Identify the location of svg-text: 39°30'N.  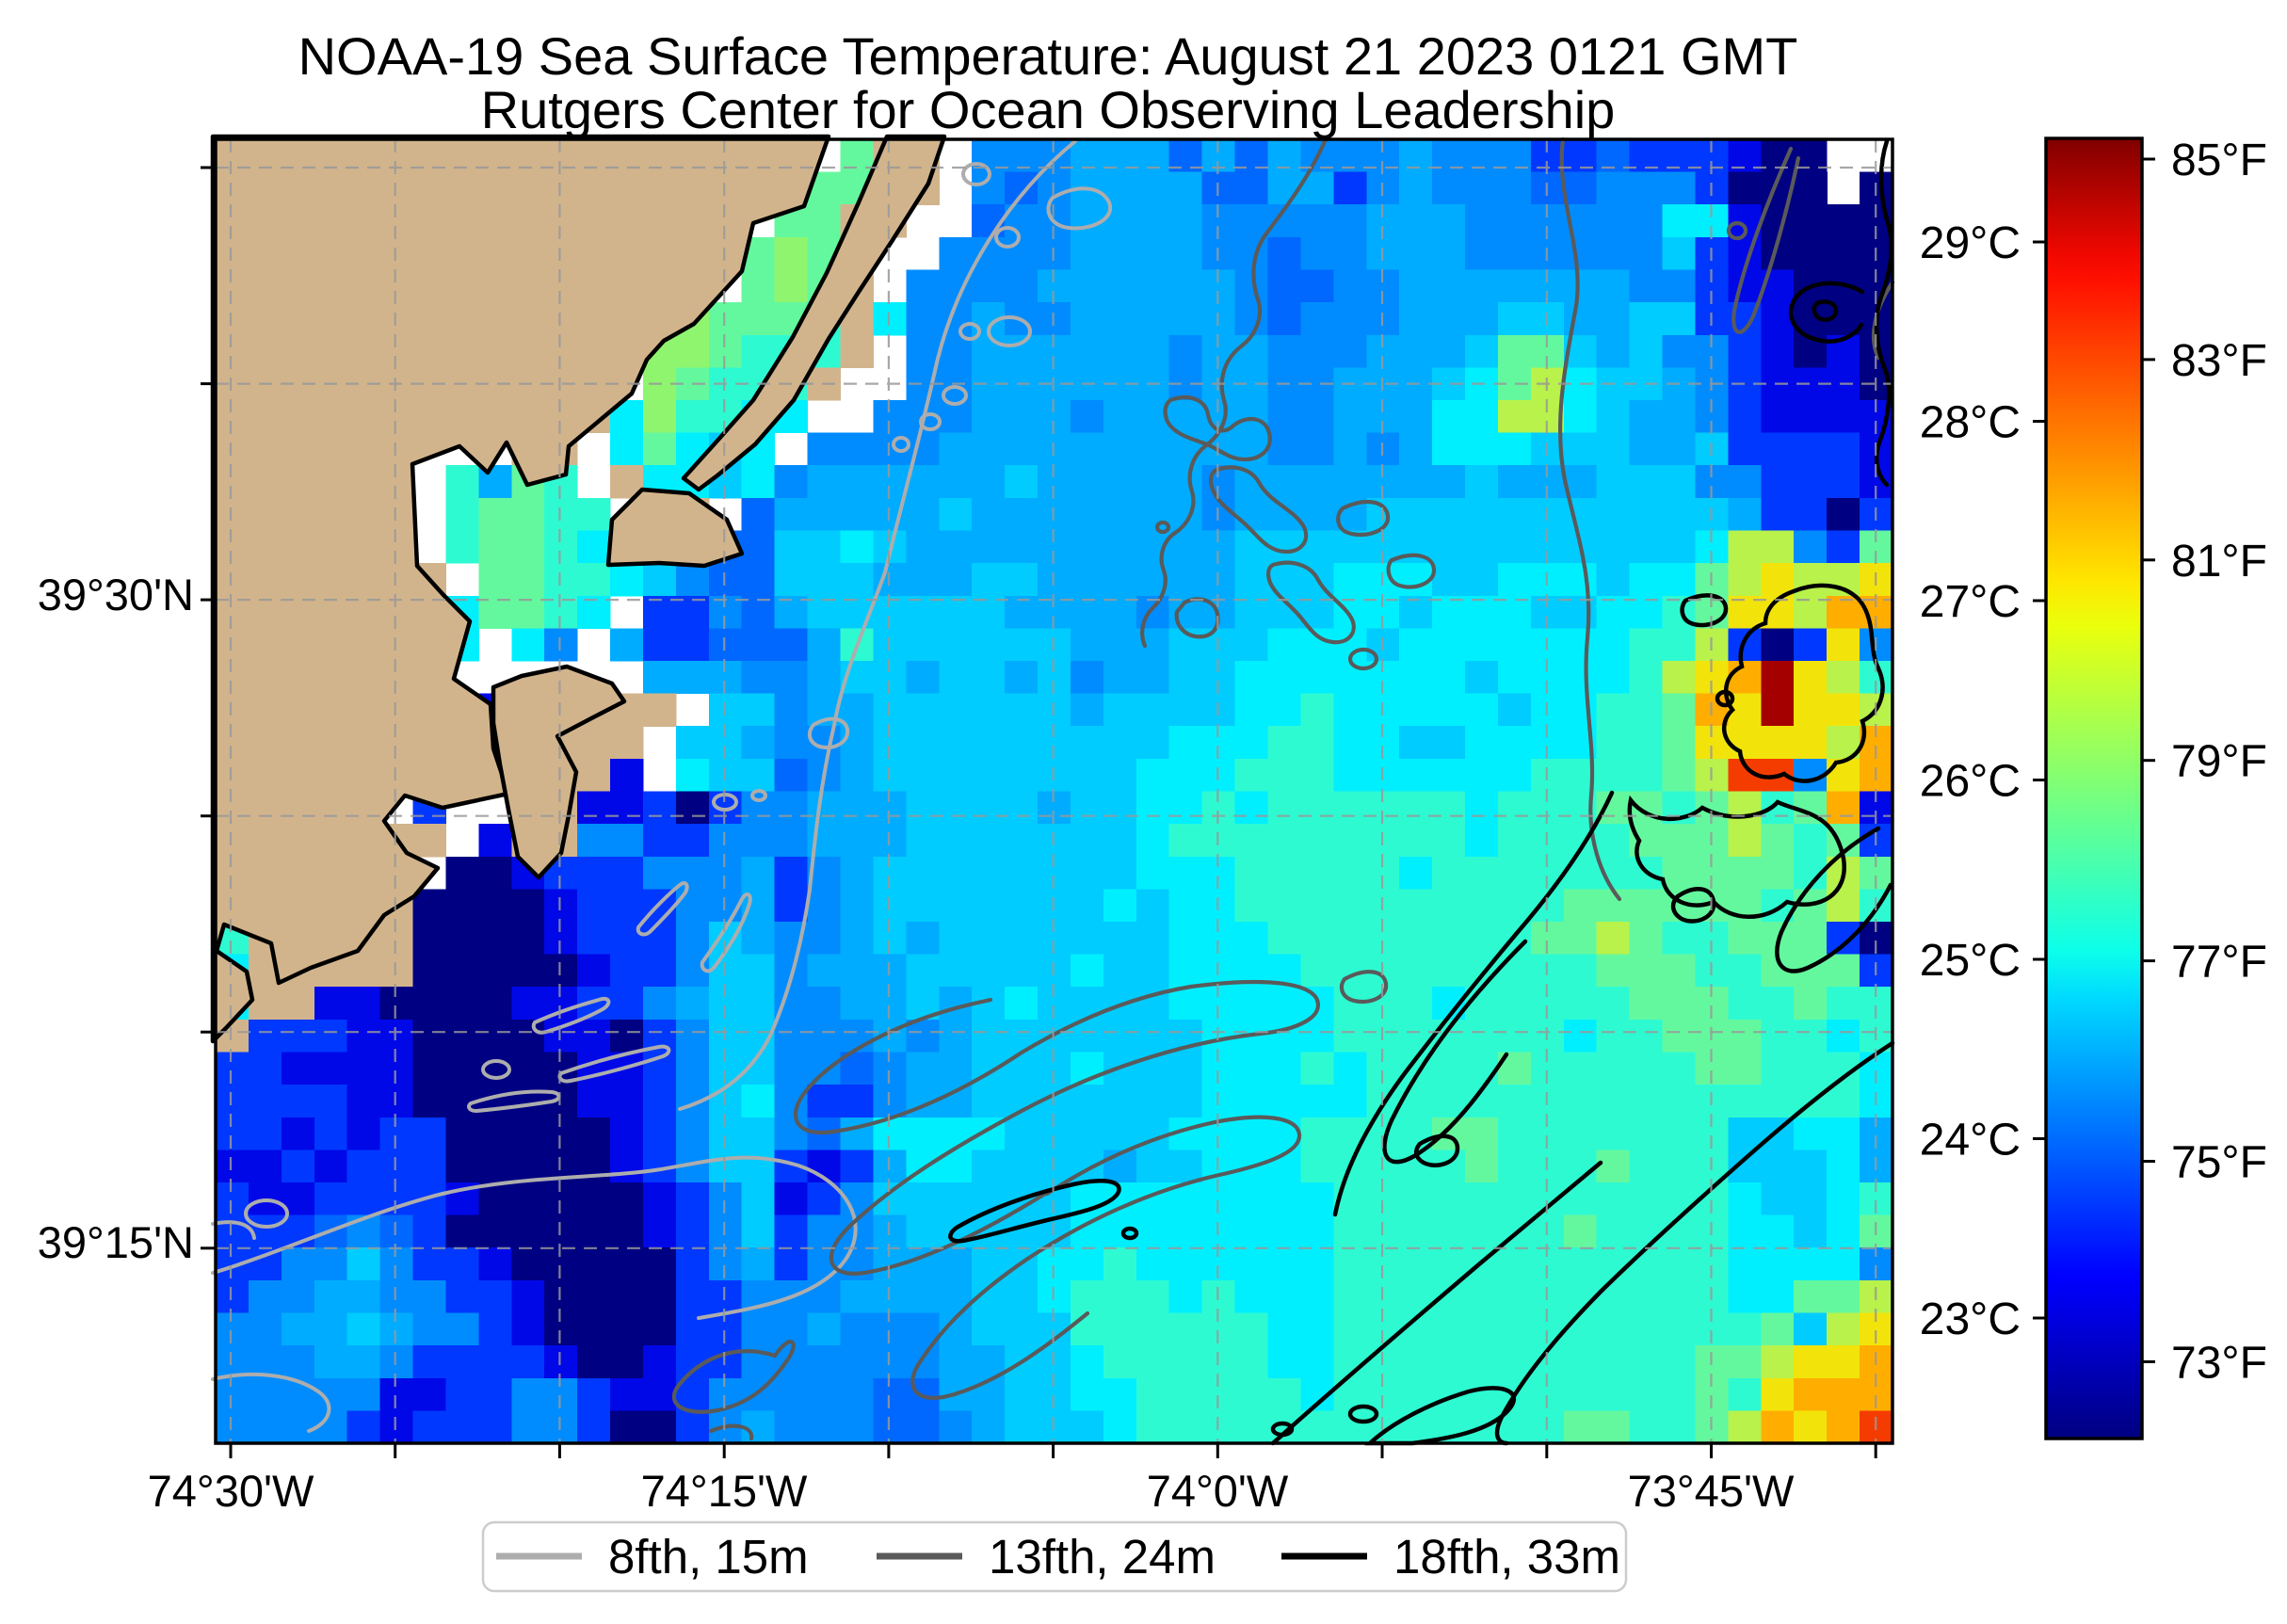
(116, 594).